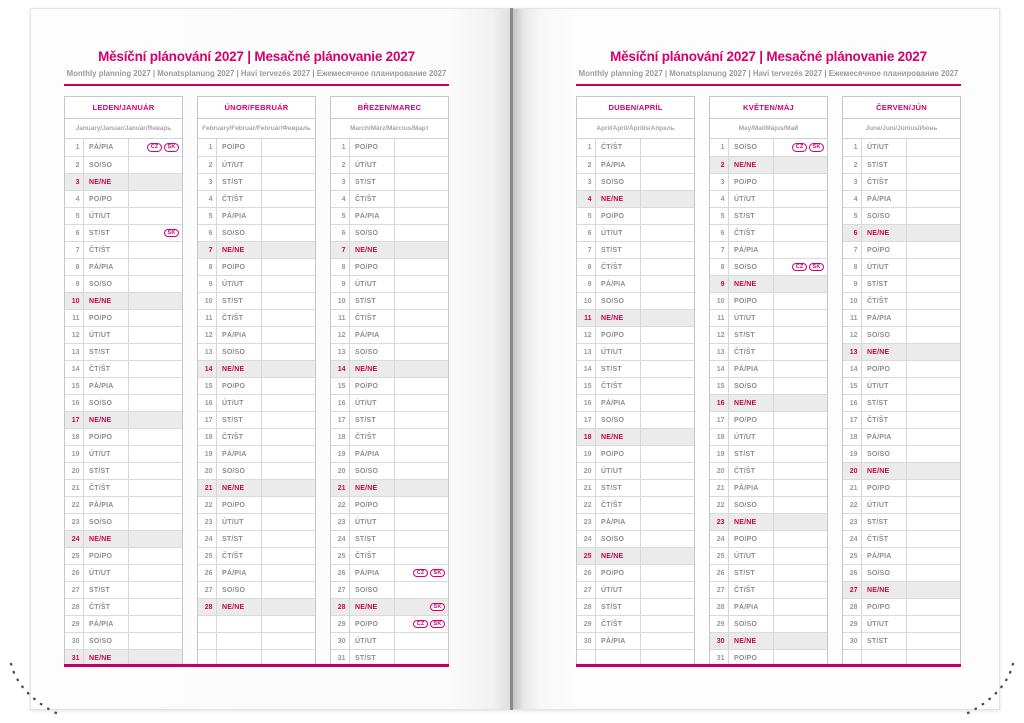 The height and width of the screenshot is (723, 1024). Describe the element at coordinates (340, 267) in the screenshot. I see `day-number: 8` at that location.